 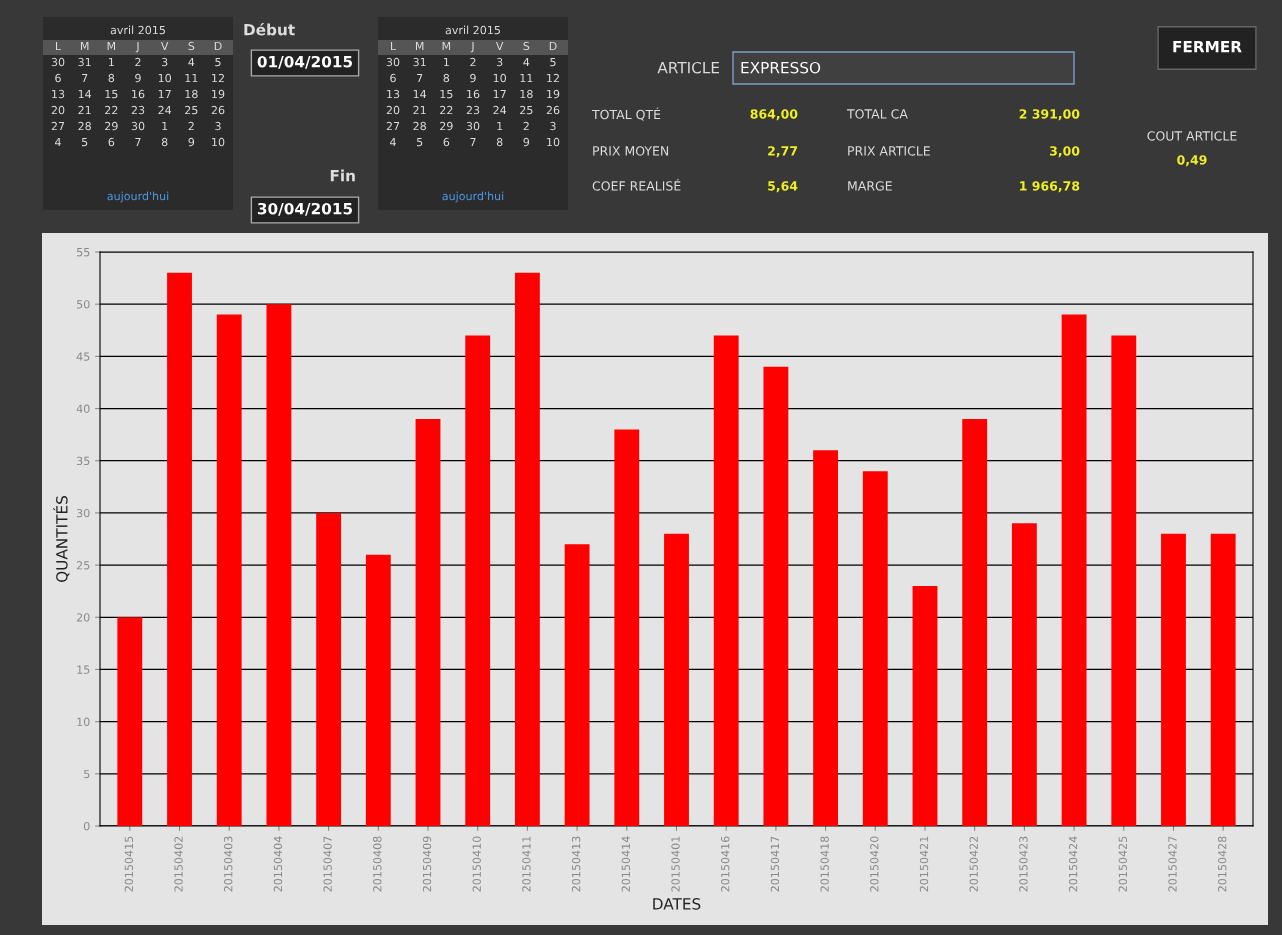 What do you see at coordinates (83, 617) in the screenshot?
I see `y-tick-label: 20` at bounding box center [83, 617].